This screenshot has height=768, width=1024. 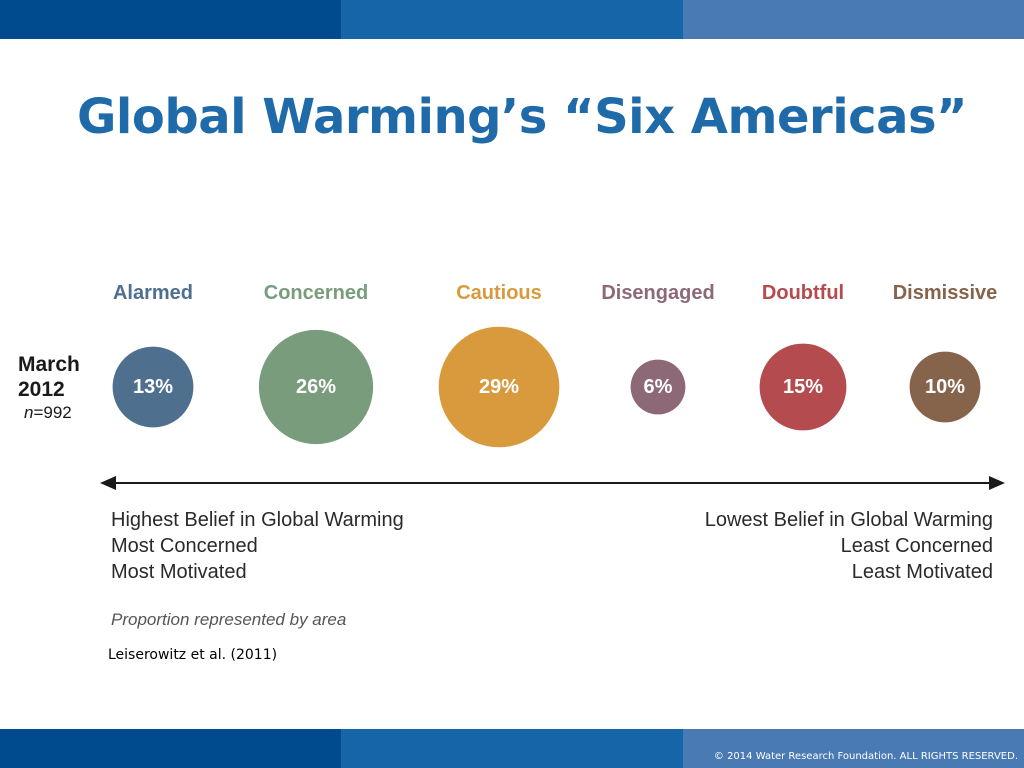 I want to click on bubble-disengaged, so click(x=658, y=387).